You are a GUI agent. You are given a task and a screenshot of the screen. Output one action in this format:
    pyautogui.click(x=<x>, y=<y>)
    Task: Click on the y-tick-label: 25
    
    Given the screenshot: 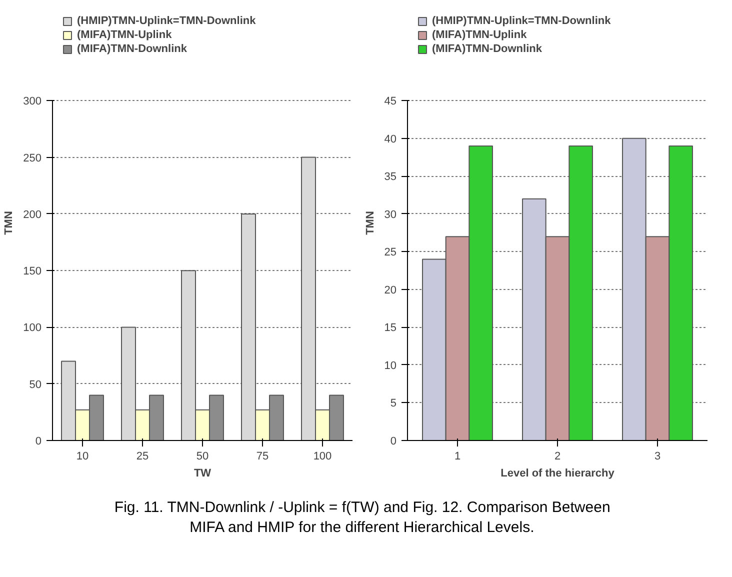 What is the action you would take?
    pyautogui.click(x=390, y=252)
    